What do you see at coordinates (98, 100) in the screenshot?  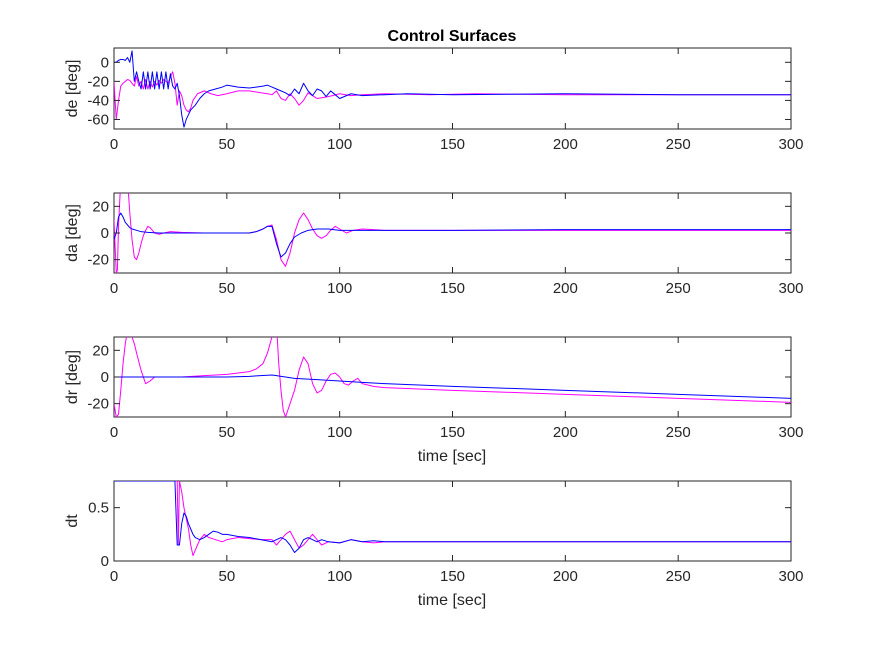 I see `y-tick-label: -40` at bounding box center [98, 100].